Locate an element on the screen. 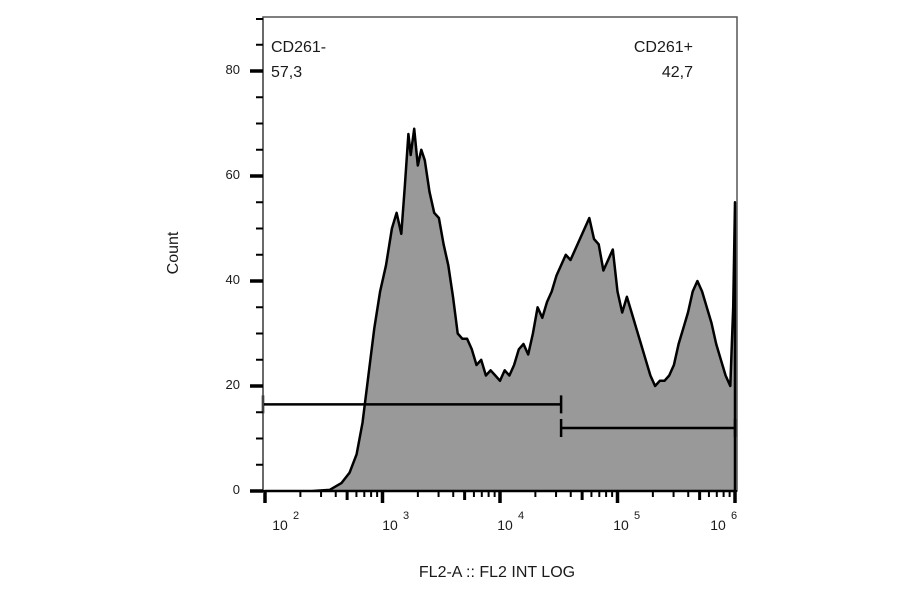 This screenshot has height=594, width=900. x-tick-label-1e4: 10 4 is located at coordinates (510, 521).